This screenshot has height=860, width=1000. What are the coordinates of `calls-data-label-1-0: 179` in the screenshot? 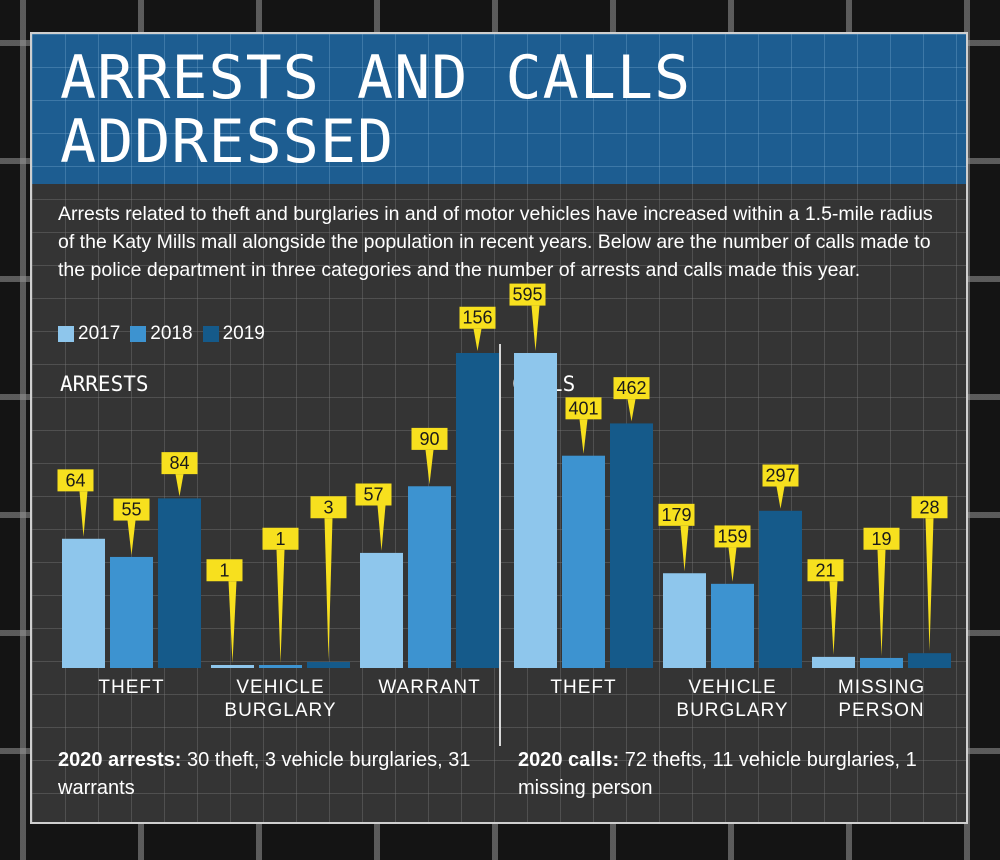 It's located at (676, 515).